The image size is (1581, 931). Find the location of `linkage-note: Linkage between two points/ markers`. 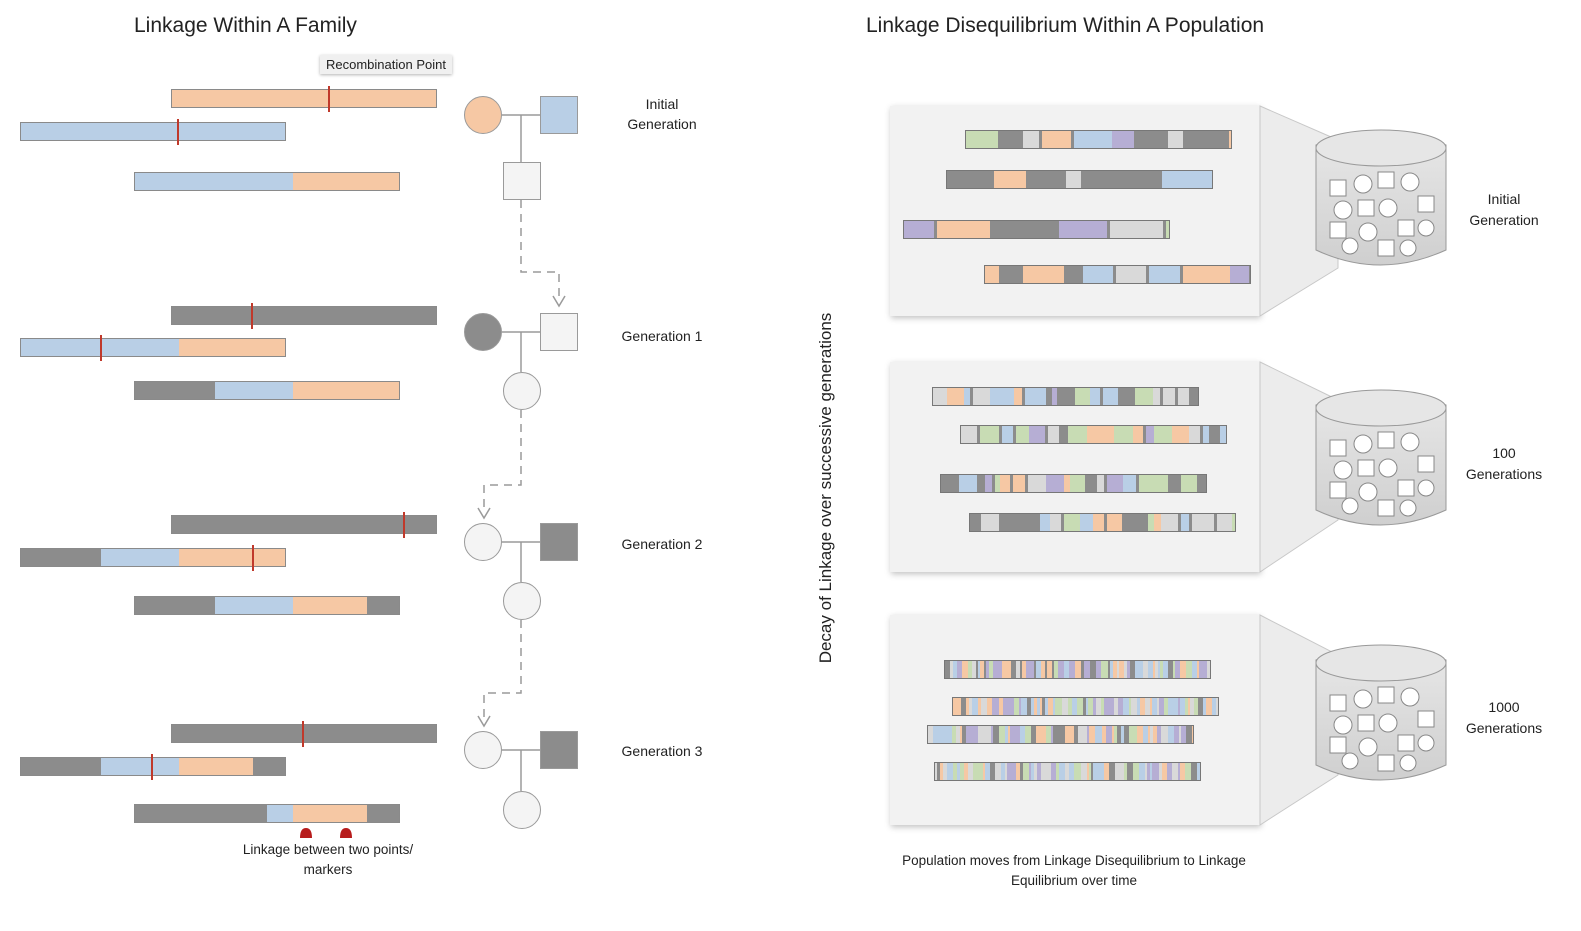

linkage-note: Linkage between two points/ markers is located at coordinates (328, 860).